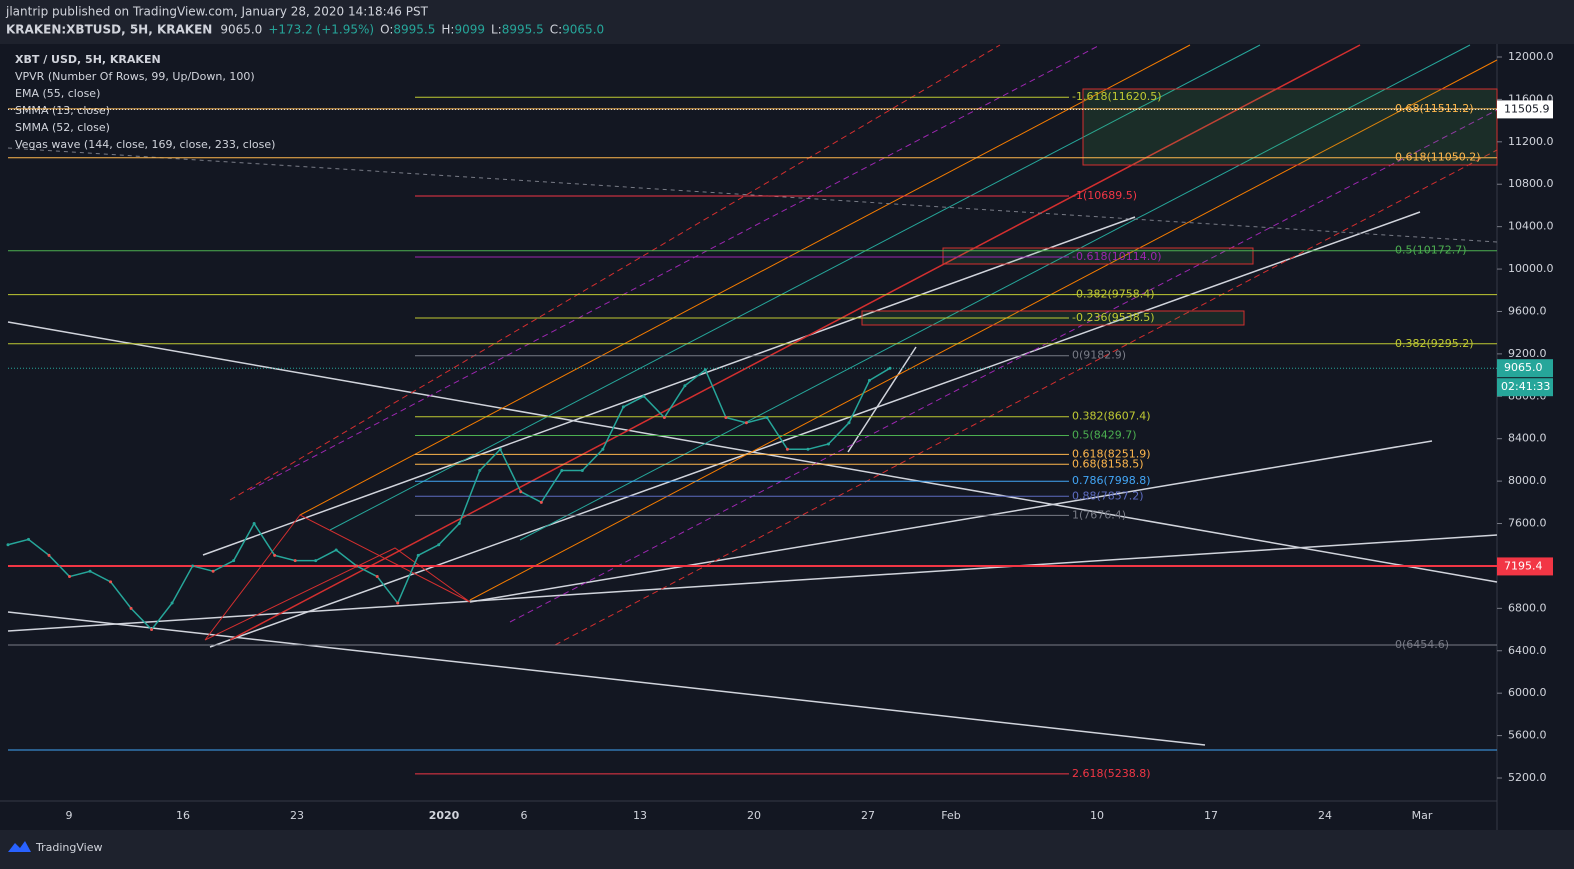 The image size is (1574, 869). I want to click on countdown: 02:41:33, so click(1525, 386).